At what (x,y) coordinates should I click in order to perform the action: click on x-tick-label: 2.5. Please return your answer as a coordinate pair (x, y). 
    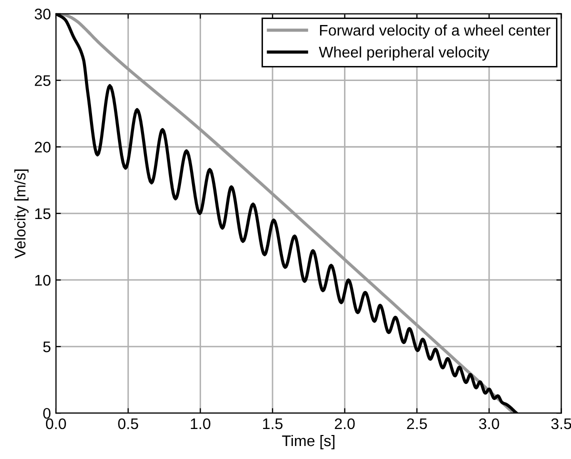
    Looking at the image, I should click on (417, 424).